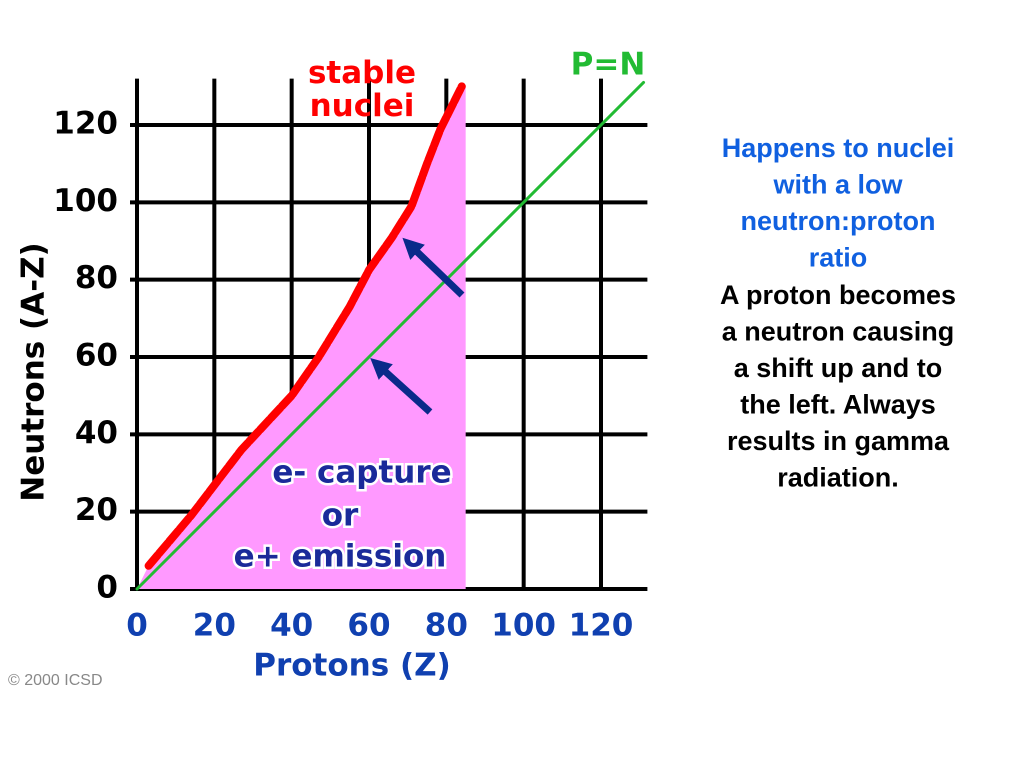 The image size is (1024, 768). What do you see at coordinates (362, 89) in the screenshot?
I see `legend-label: stable nuclei` at bounding box center [362, 89].